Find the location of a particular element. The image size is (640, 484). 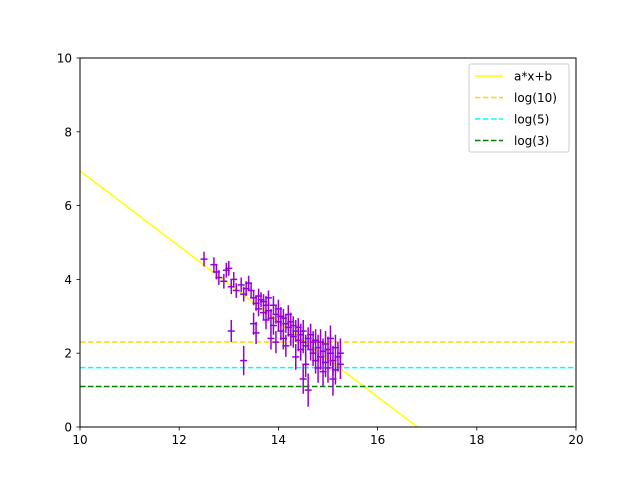

x-tick-label: 12 is located at coordinates (179, 440).